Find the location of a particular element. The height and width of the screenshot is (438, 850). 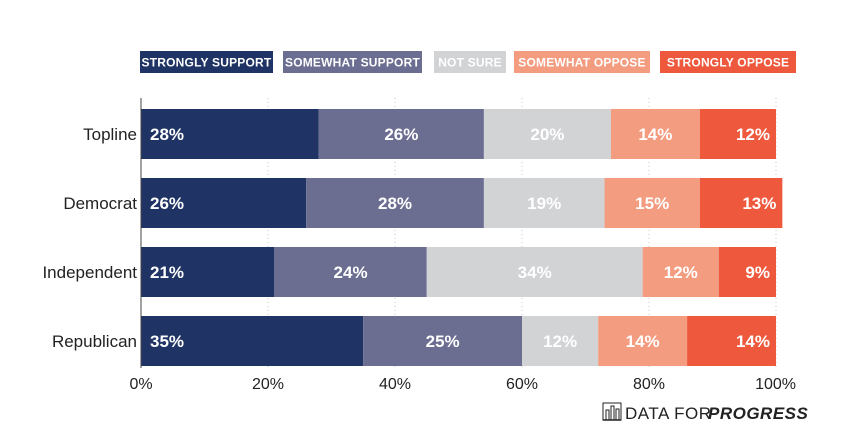

legend-label: NOT SURE is located at coordinates (470, 63).